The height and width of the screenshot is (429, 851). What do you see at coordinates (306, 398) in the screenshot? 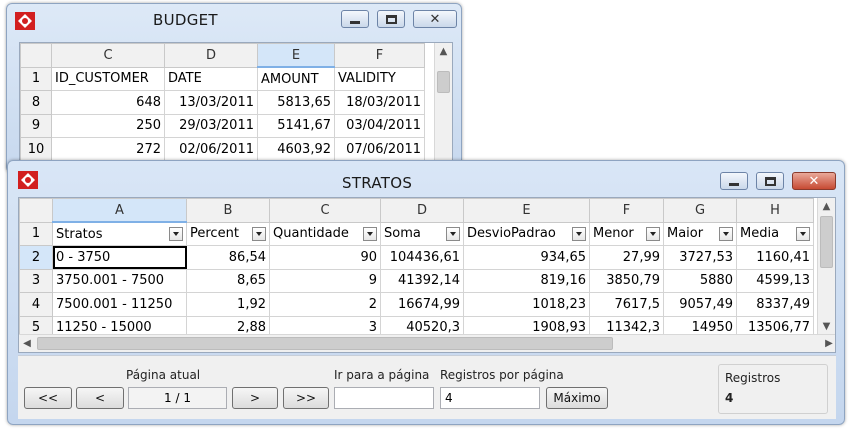
I see `last-page-button: >>` at bounding box center [306, 398].